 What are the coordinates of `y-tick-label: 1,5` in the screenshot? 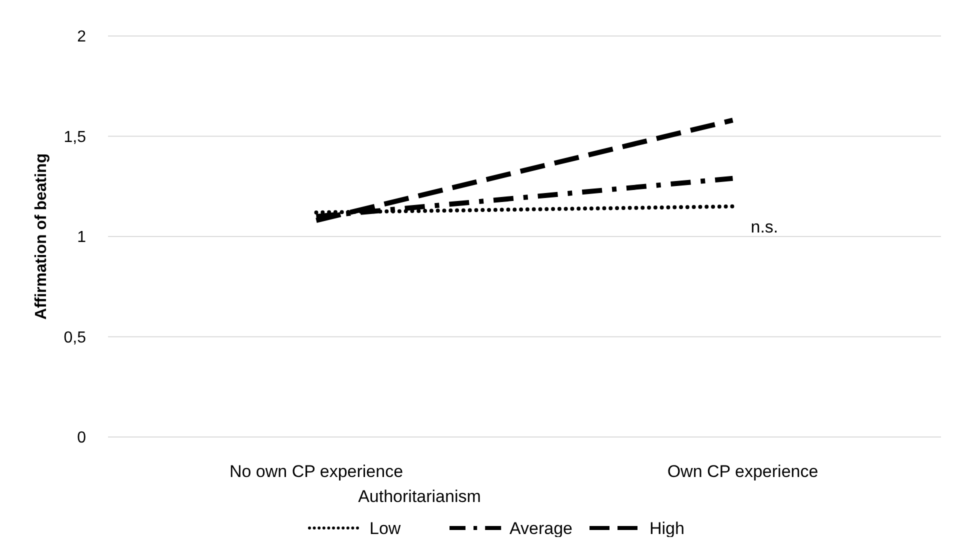 It's located at (75, 137).